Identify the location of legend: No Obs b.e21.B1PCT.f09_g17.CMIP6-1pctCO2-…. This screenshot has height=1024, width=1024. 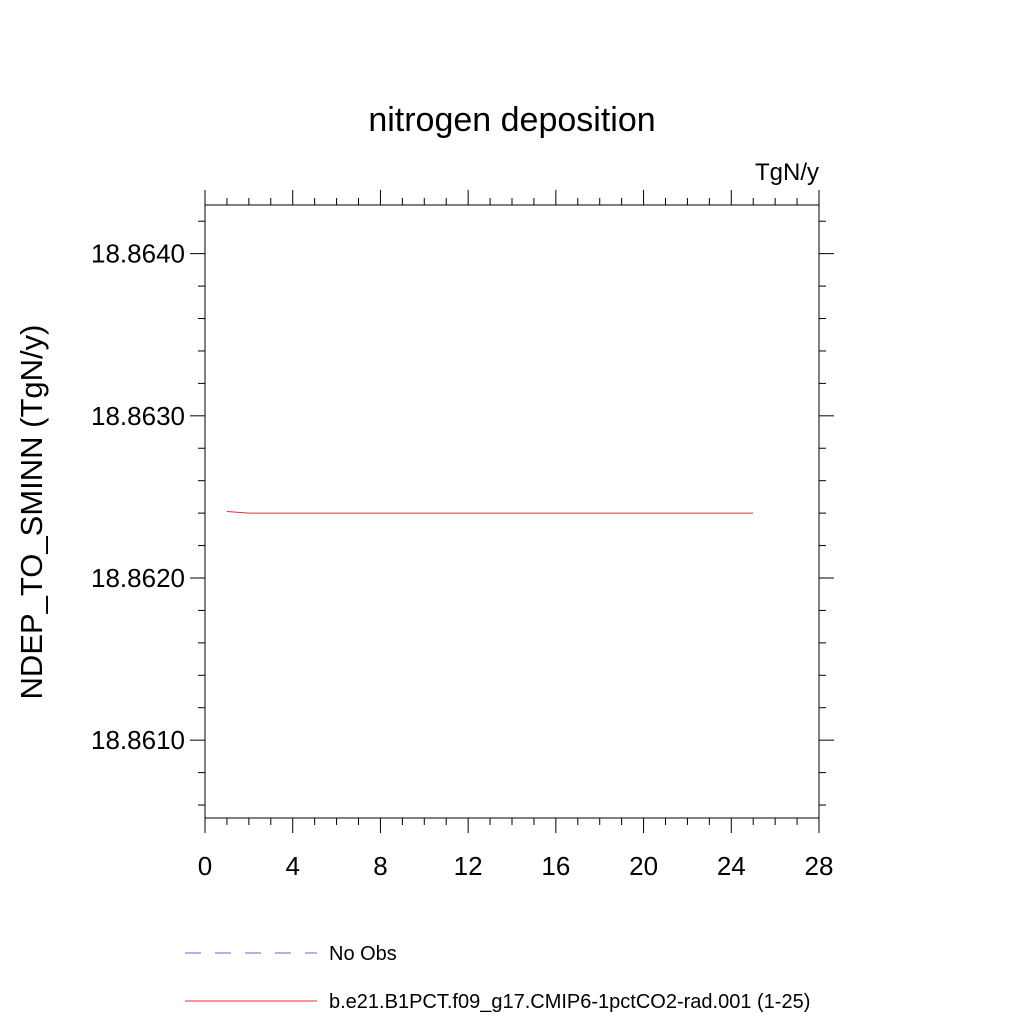
(497, 978).